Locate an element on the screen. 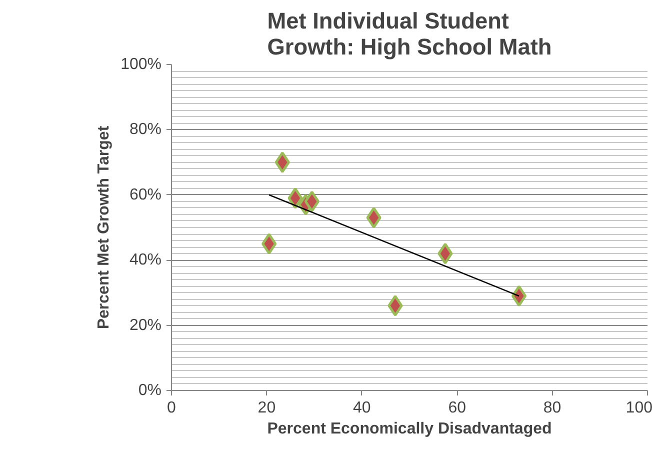 This screenshot has width=658, height=449. x-tick-label: 80 is located at coordinates (552, 408).